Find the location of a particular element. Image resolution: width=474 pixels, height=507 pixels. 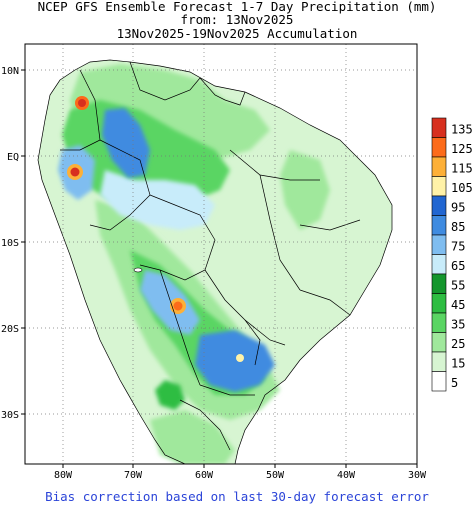

x-tick-30w: 30W is located at coordinates (417, 475).